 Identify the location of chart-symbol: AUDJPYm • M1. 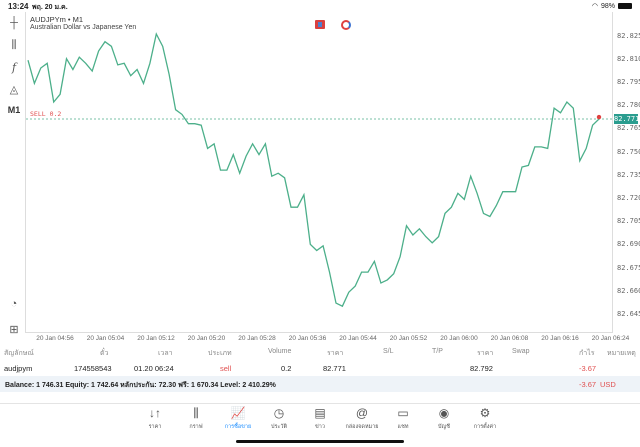
(57, 19).